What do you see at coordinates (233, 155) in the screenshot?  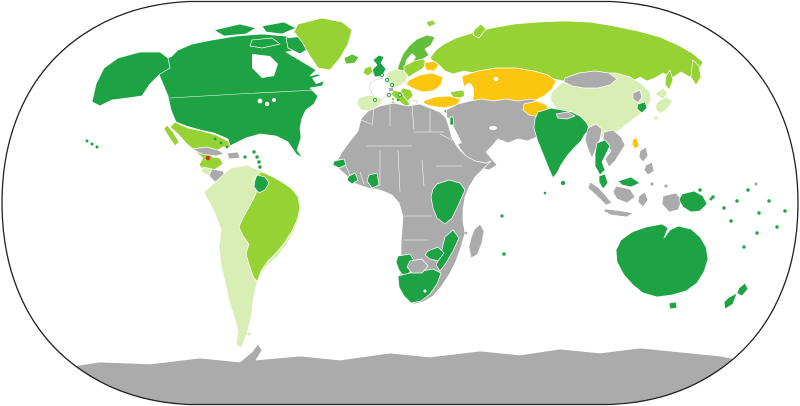 I see `region-hispaniola` at bounding box center [233, 155].